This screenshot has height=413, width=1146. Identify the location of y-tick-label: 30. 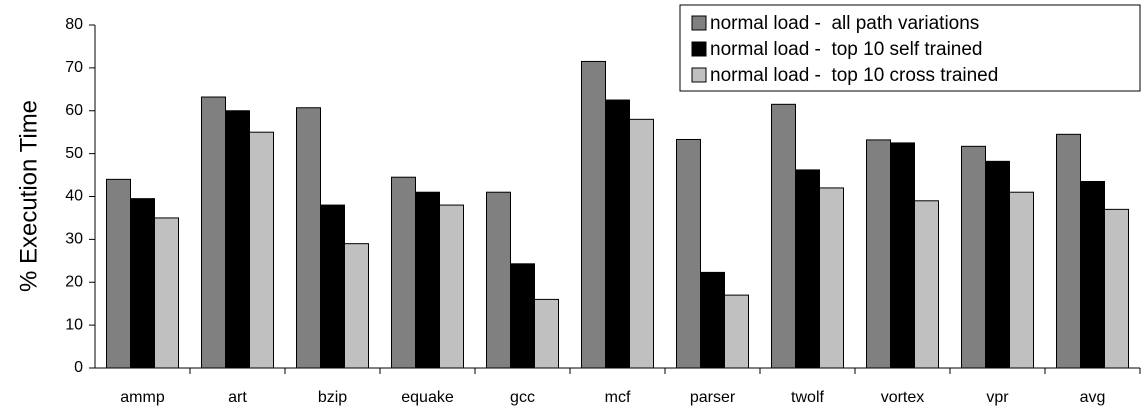
(74, 239).